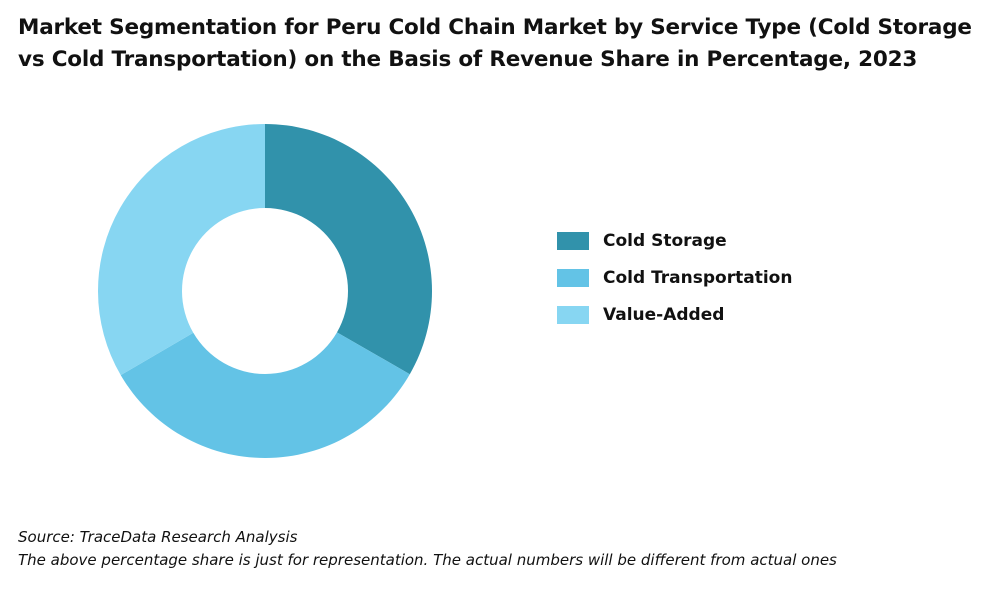  I want to click on legend-item-cold-transportation: Cold Transportation, so click(674, 277).